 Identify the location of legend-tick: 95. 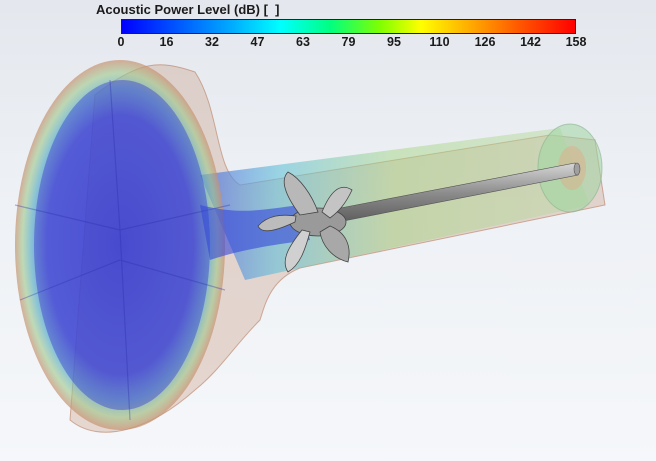
(394, 42).